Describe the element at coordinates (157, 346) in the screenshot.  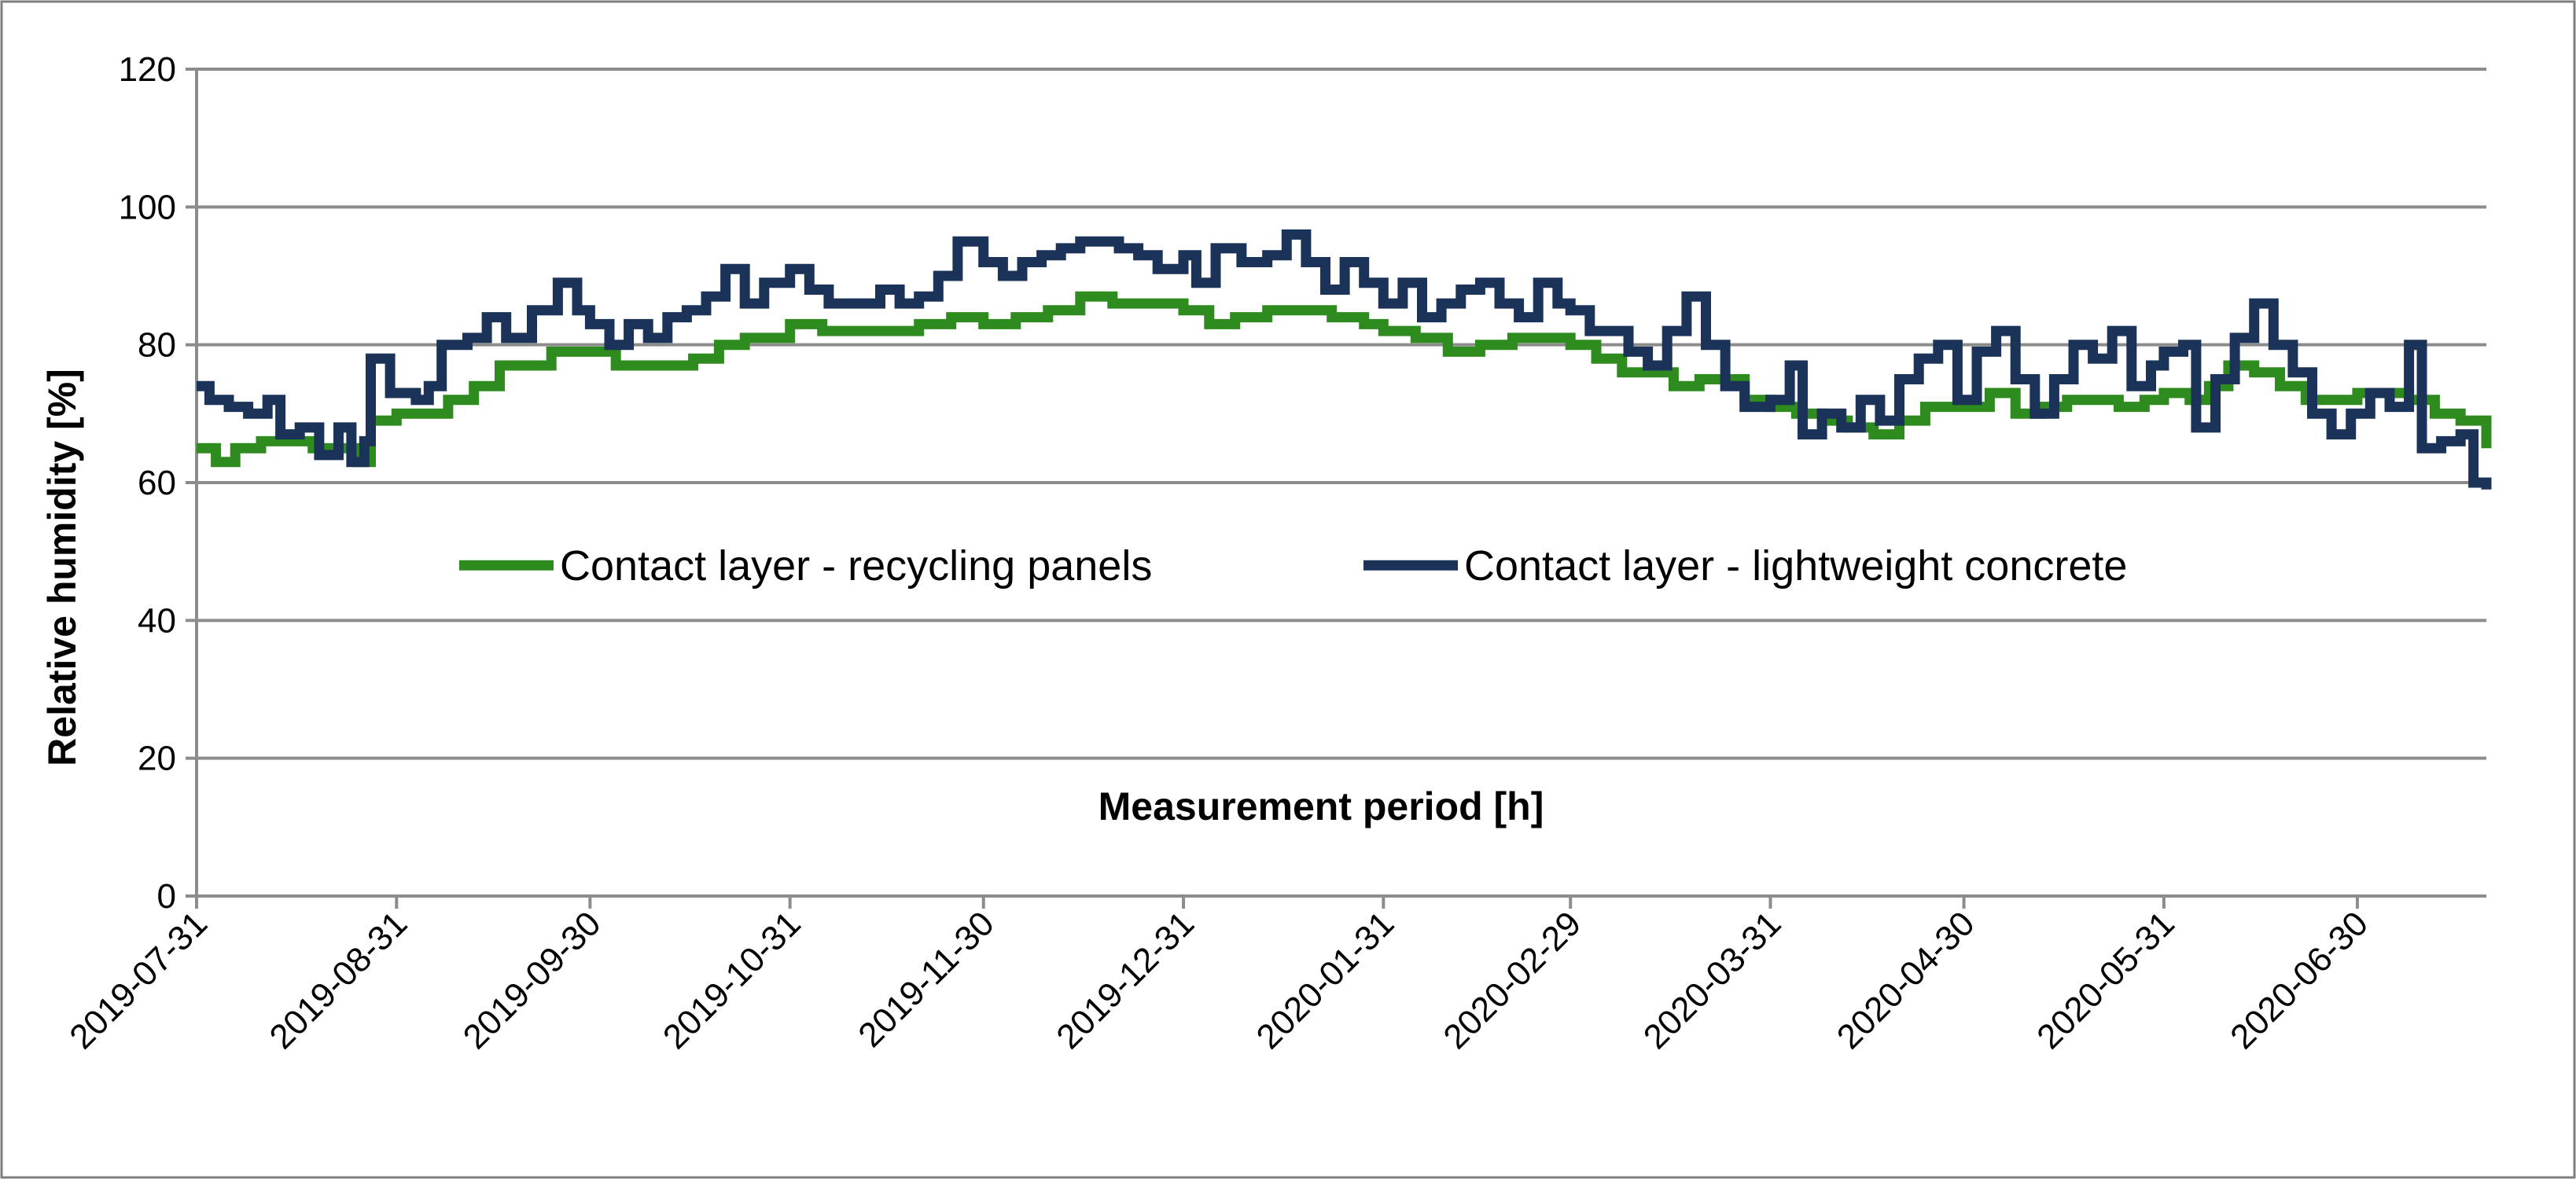
I see `y-tick-label-80: 80` at that location.